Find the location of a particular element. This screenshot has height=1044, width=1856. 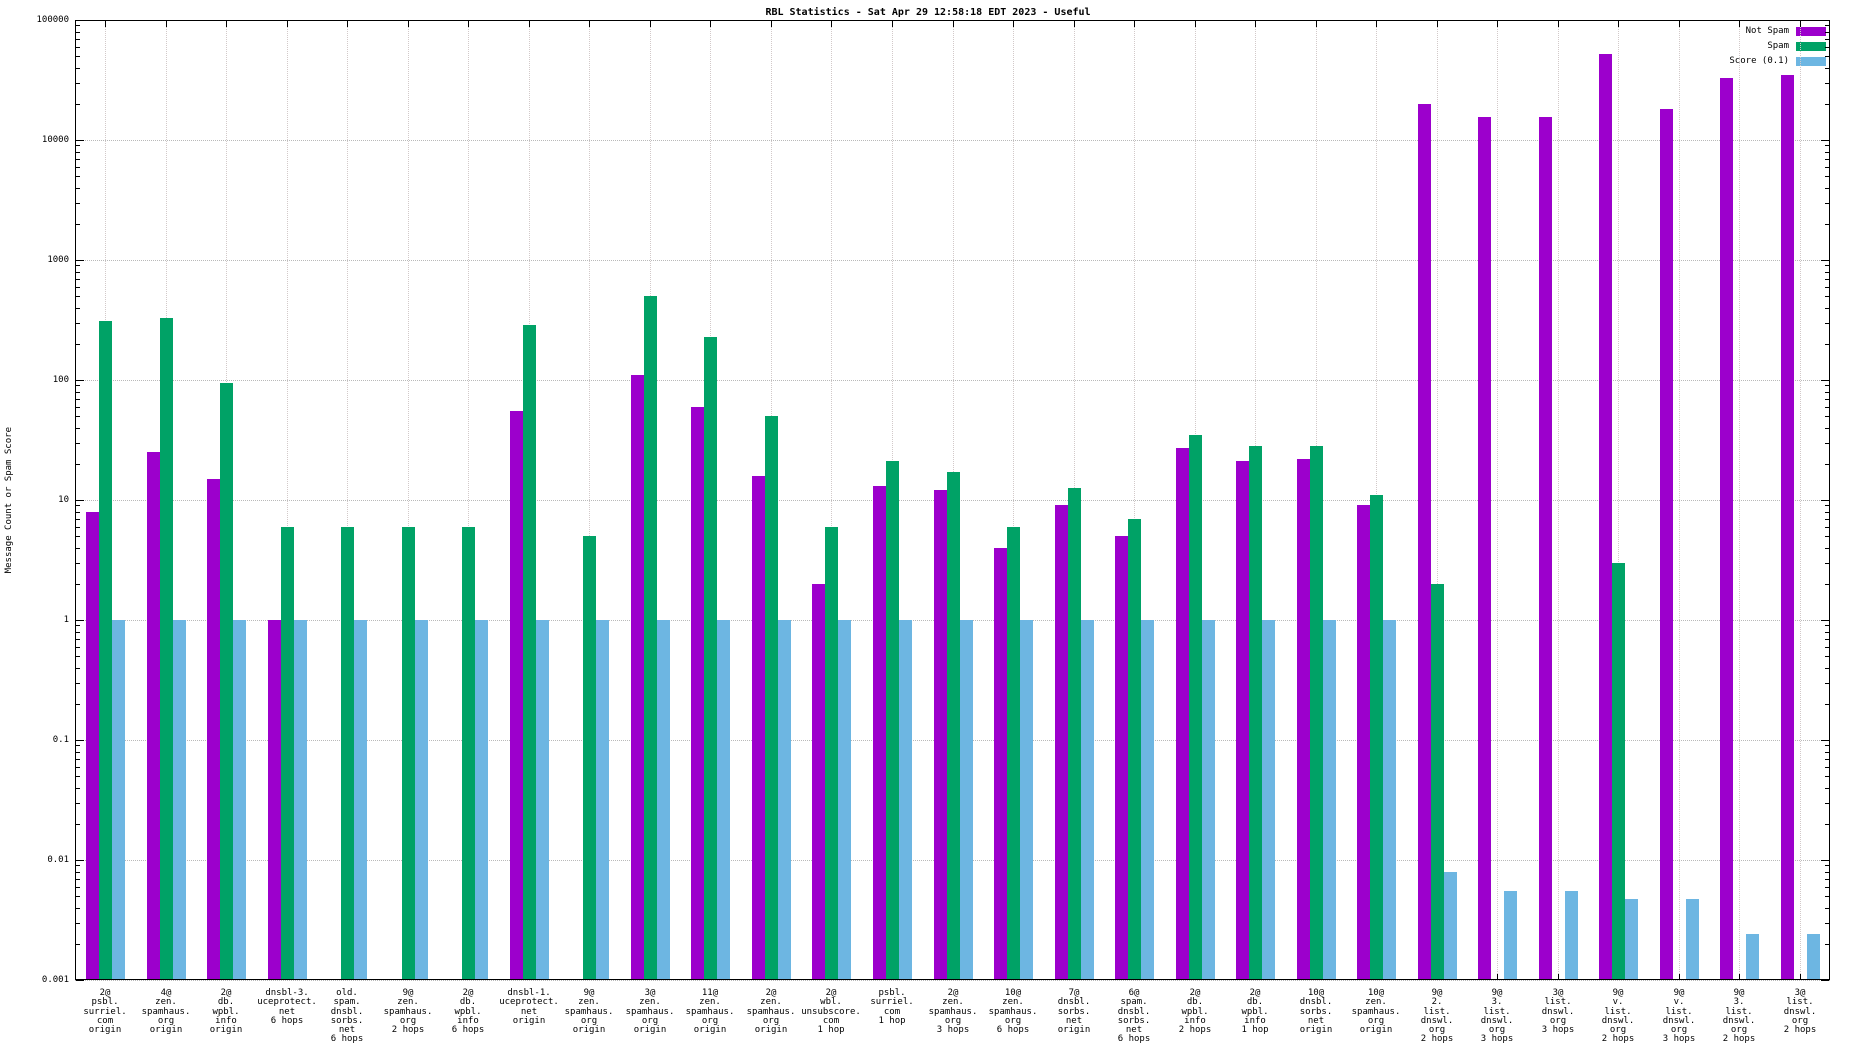

grid-line-h is located at coordinates (952, 140).